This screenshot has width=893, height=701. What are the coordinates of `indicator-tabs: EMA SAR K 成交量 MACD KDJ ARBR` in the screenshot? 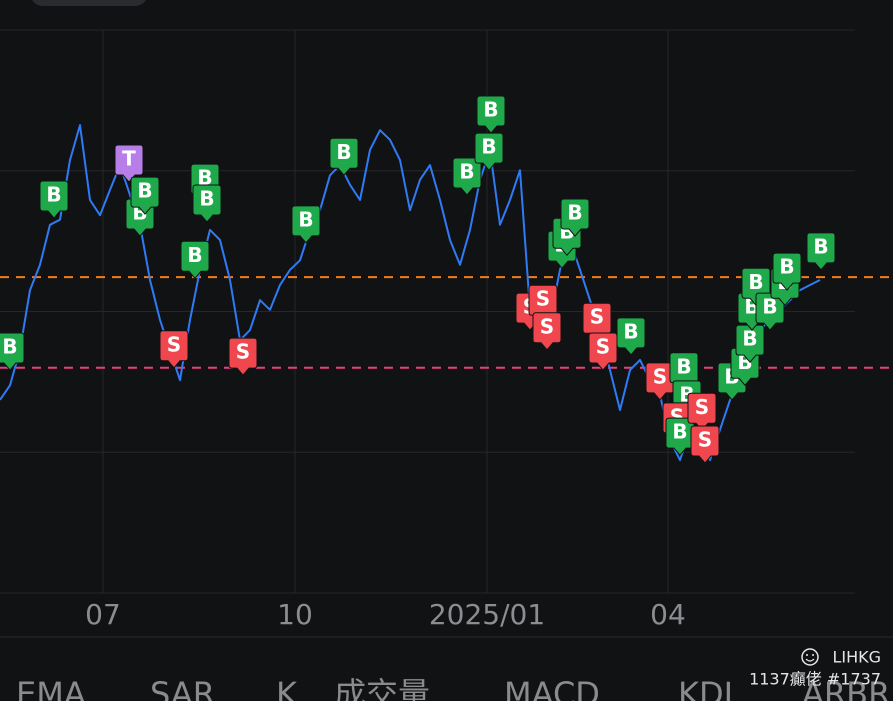 It's located at (453, 688).